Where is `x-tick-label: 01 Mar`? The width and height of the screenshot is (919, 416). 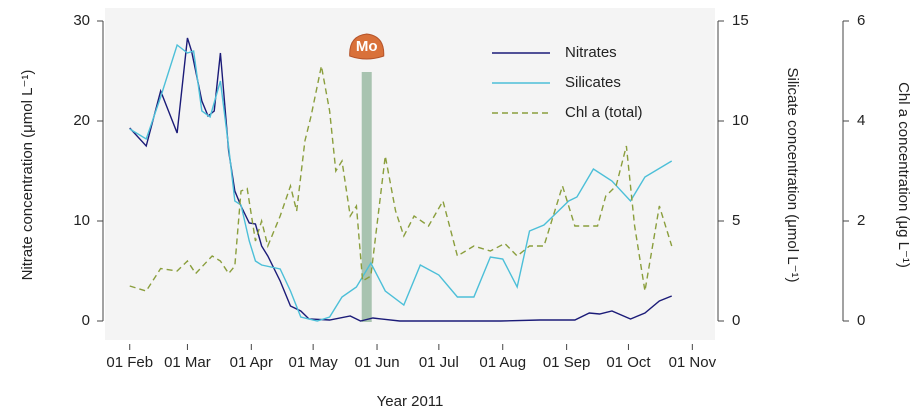 x-tick-label: 01 Mar is located at coordinates (187, 362).